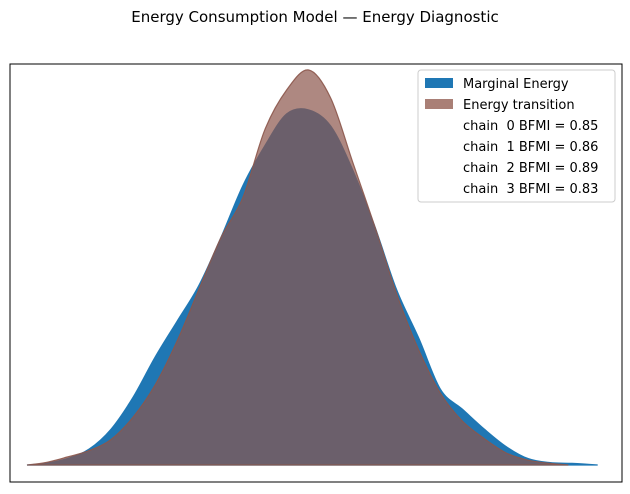 Image resolution: width=630 pixels, height=494 pixels. Describe the element at coordinates (530, 147) in the screenshot. I see `legend-label-3: chain 1 BFMI = 0.86` at that location.